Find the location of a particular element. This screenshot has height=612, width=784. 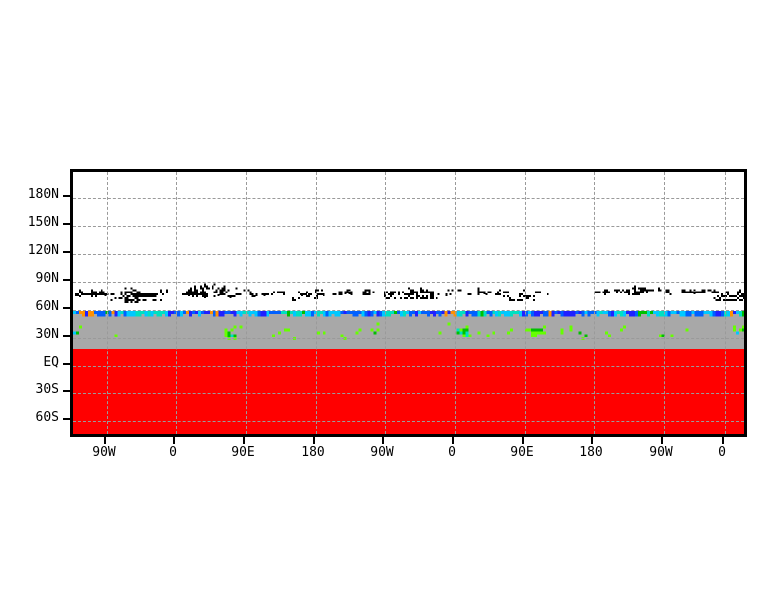

y-tick-label: EQ is located at coordinates (51, 362).